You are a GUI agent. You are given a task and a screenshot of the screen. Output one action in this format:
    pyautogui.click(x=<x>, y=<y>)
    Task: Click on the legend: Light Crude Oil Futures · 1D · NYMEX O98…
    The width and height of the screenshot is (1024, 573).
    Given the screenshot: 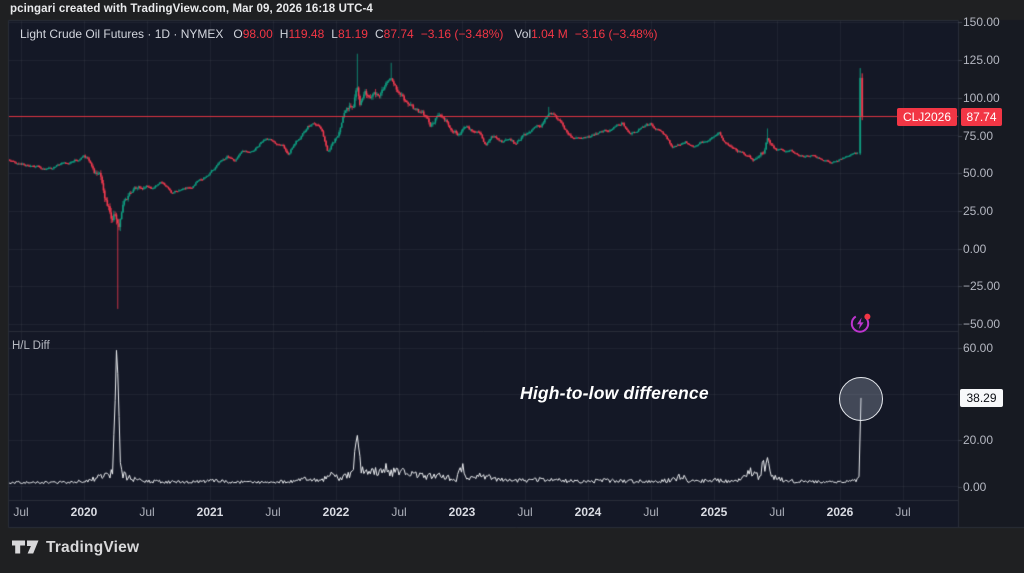 What is the action you would take?
    pyautogui.click(x=339, y=34)
    